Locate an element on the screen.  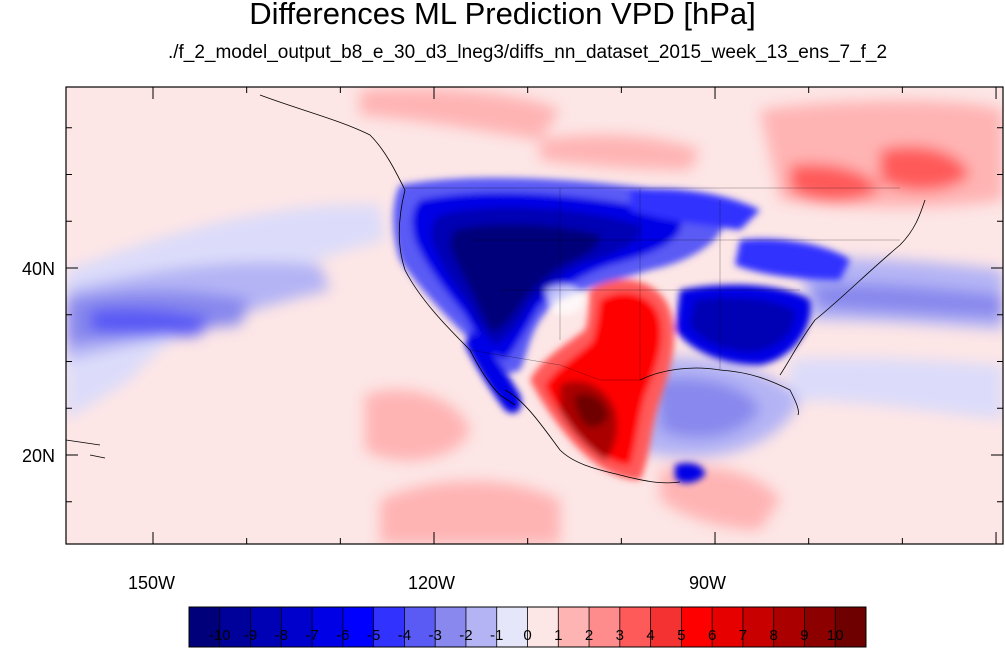
colorbar-label: 4 is located at coordinates (650, 635).